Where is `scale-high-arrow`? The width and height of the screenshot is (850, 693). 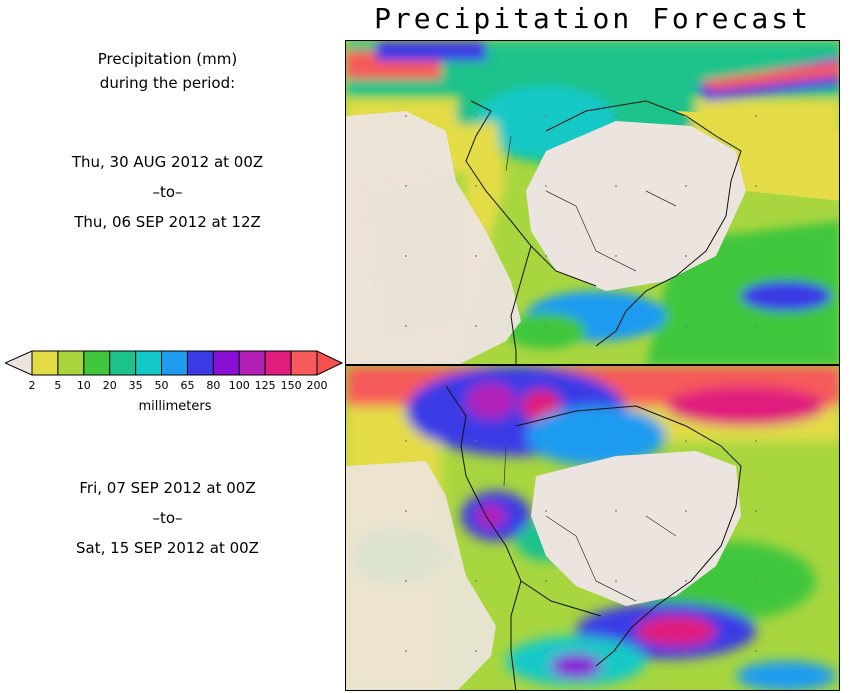 scale-high-arrow is located at coordinates (329, 363).